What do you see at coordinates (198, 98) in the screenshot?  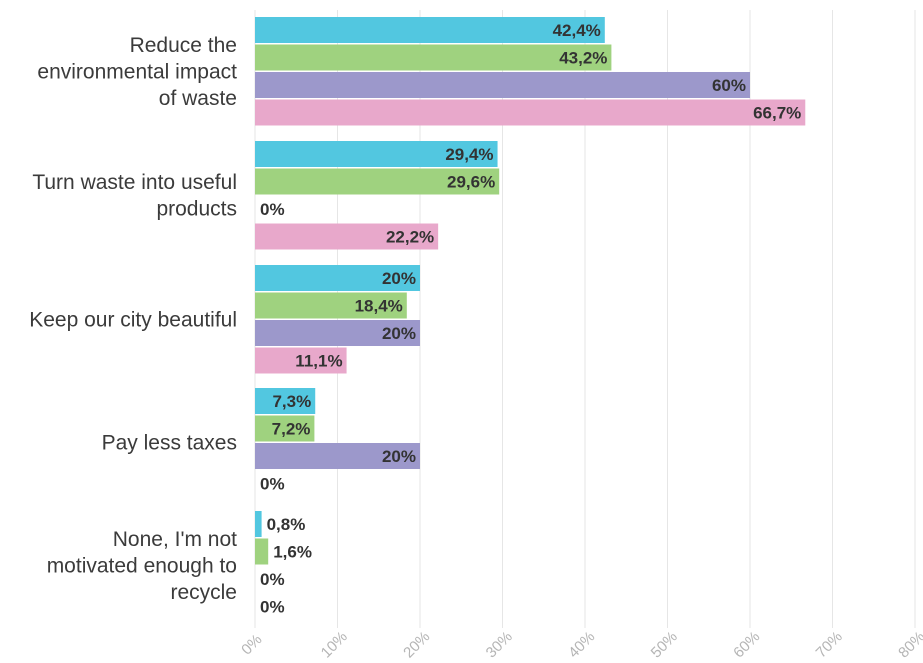 I see `category-label-line: of waste` at bounding box center [198, 98].